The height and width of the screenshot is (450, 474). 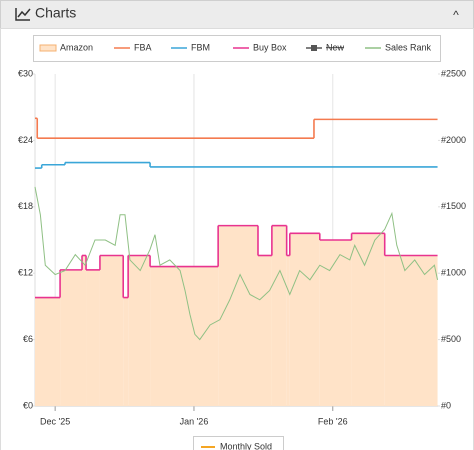 I want to click on legend-item: New, so click(x=325, y=47).